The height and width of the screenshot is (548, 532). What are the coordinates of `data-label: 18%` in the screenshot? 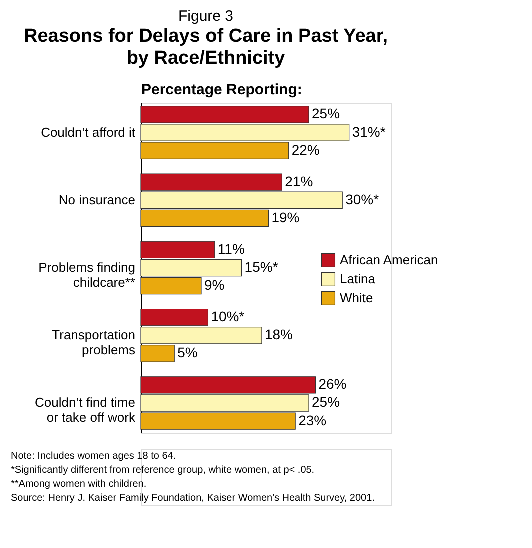 It's located at (278, 334).